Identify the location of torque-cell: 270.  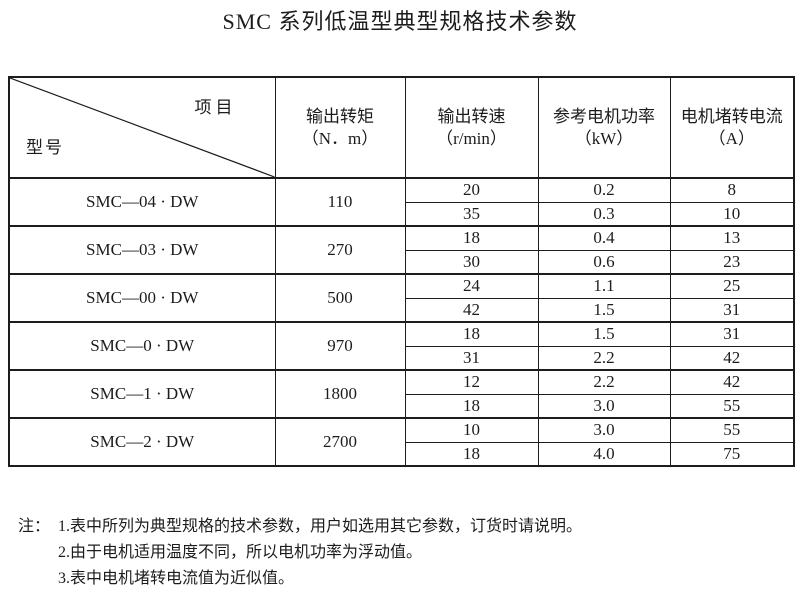
(340, 250).